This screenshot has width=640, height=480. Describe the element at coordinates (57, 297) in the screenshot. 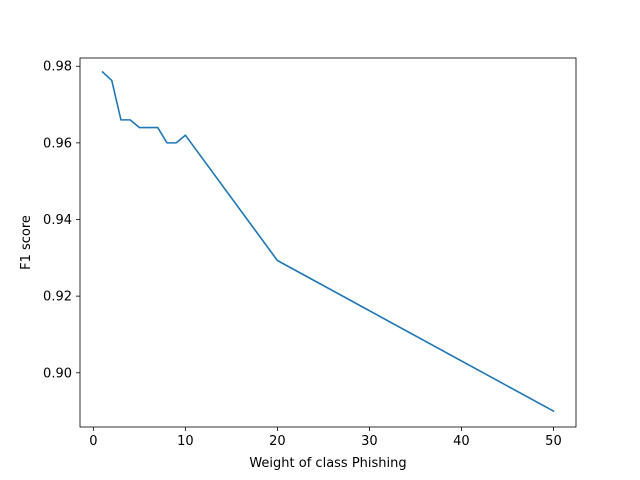

I see `y-tick-label: 0.92` at that location.